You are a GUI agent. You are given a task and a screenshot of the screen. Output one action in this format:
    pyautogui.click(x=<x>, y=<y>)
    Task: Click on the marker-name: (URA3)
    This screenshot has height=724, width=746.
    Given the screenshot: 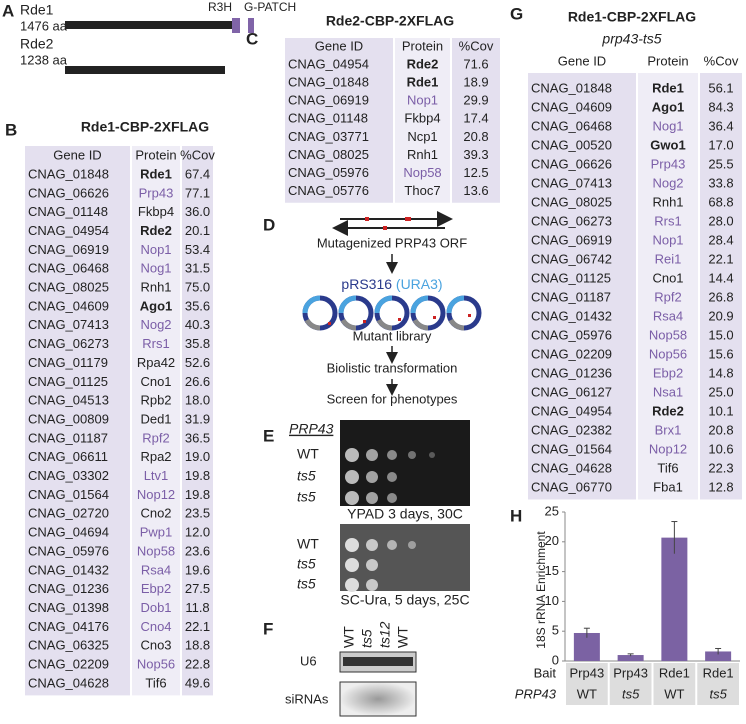 What is the action you would take?
    pyautogui.click(x=419, y=284)
    